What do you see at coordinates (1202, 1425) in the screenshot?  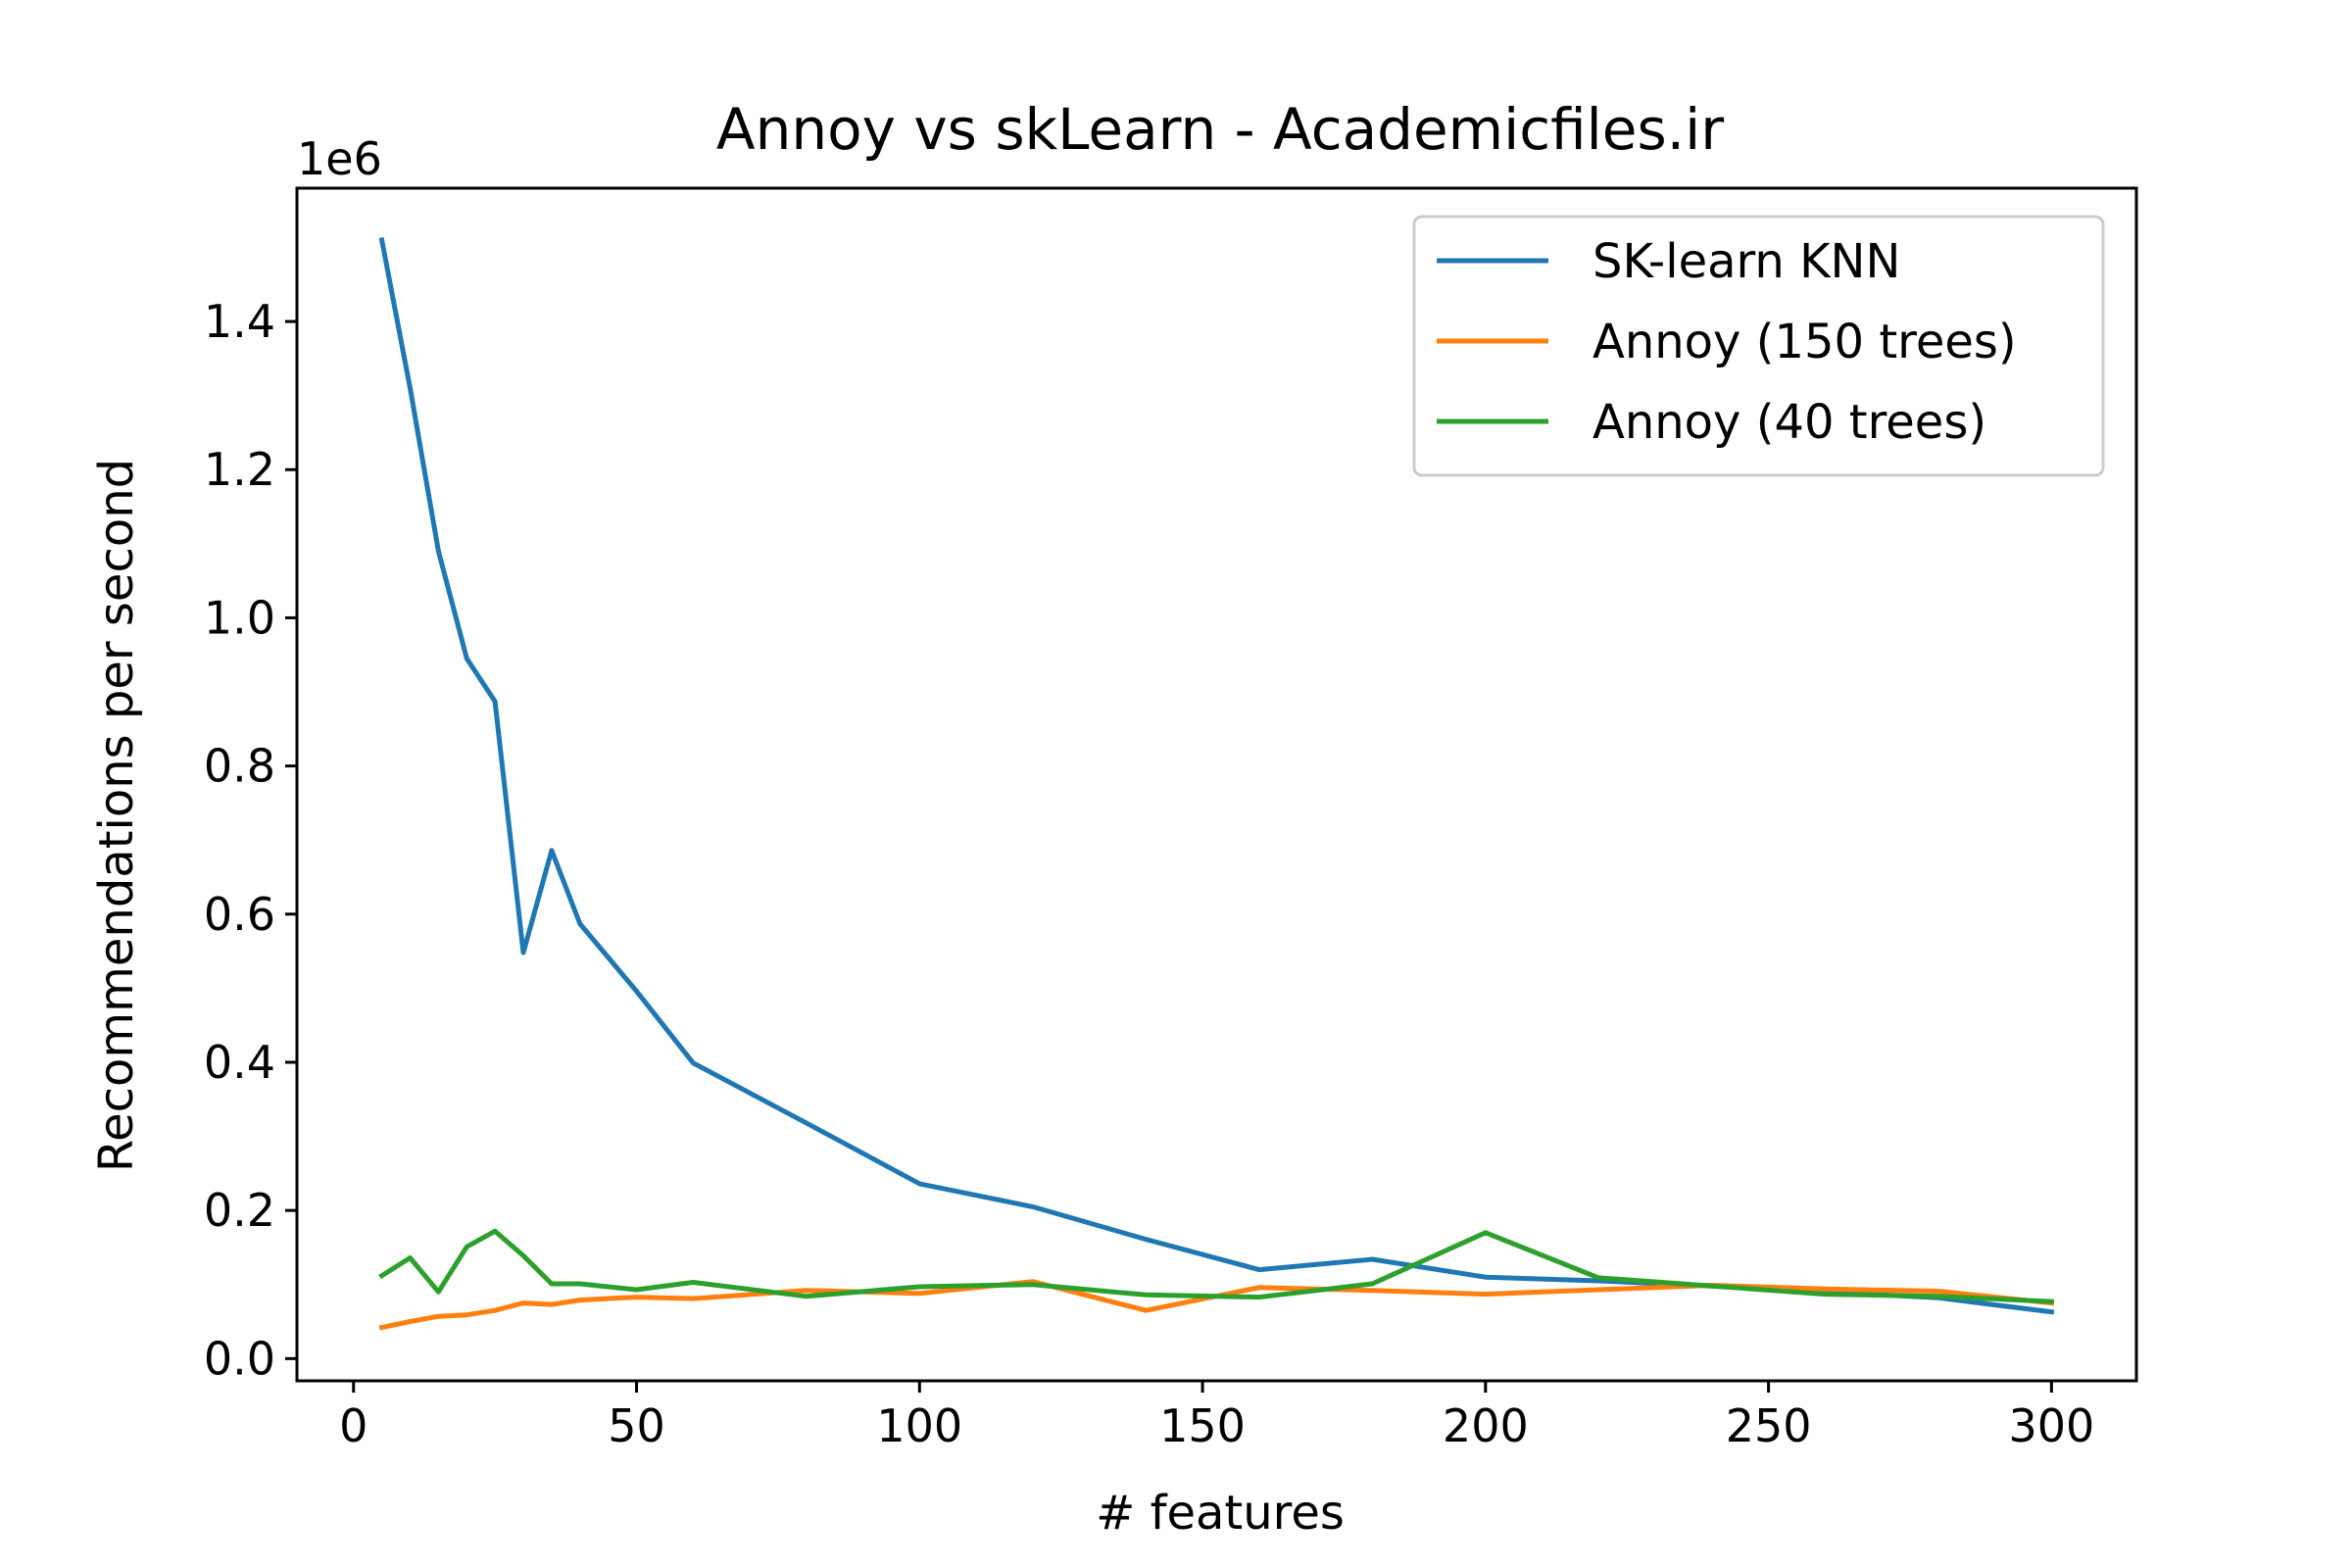 I see `x-tick-label: 150` at bounding box center [1202, 1425].